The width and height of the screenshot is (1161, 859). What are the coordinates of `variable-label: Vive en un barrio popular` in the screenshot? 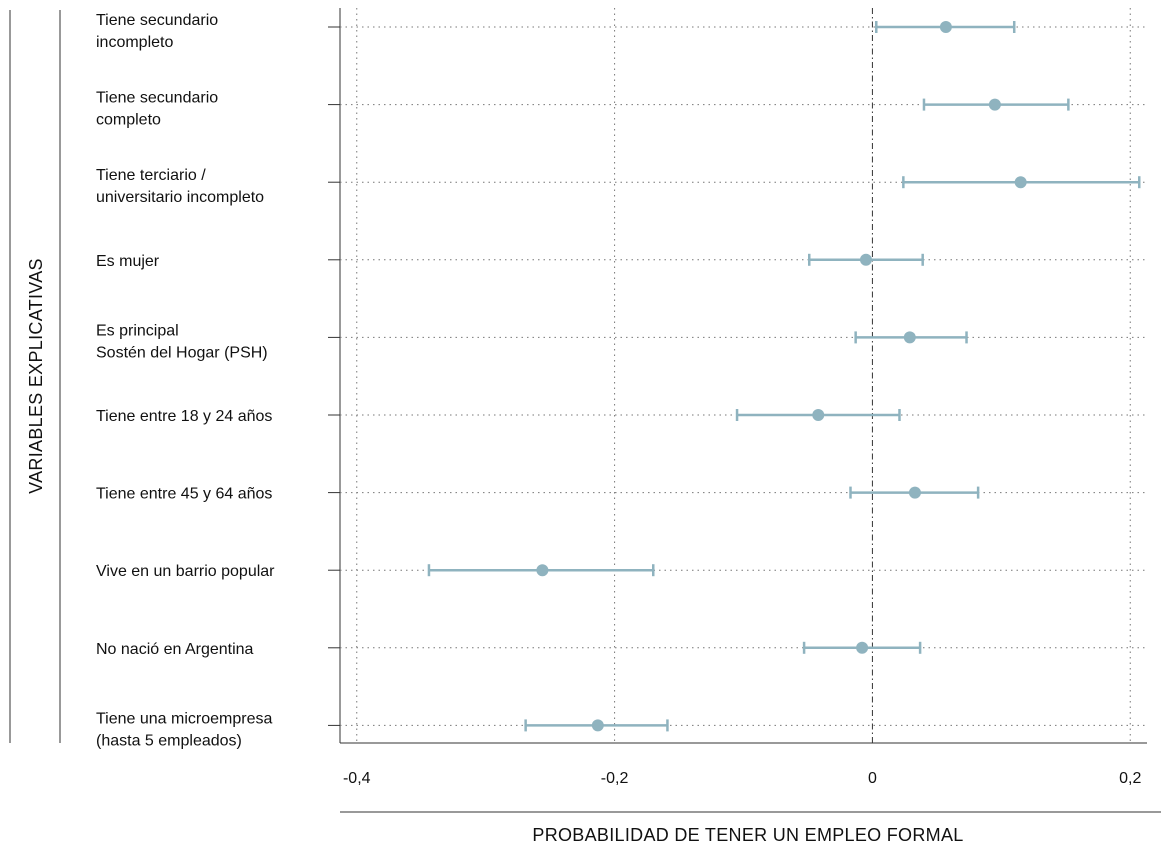 It's located at (185, 571).